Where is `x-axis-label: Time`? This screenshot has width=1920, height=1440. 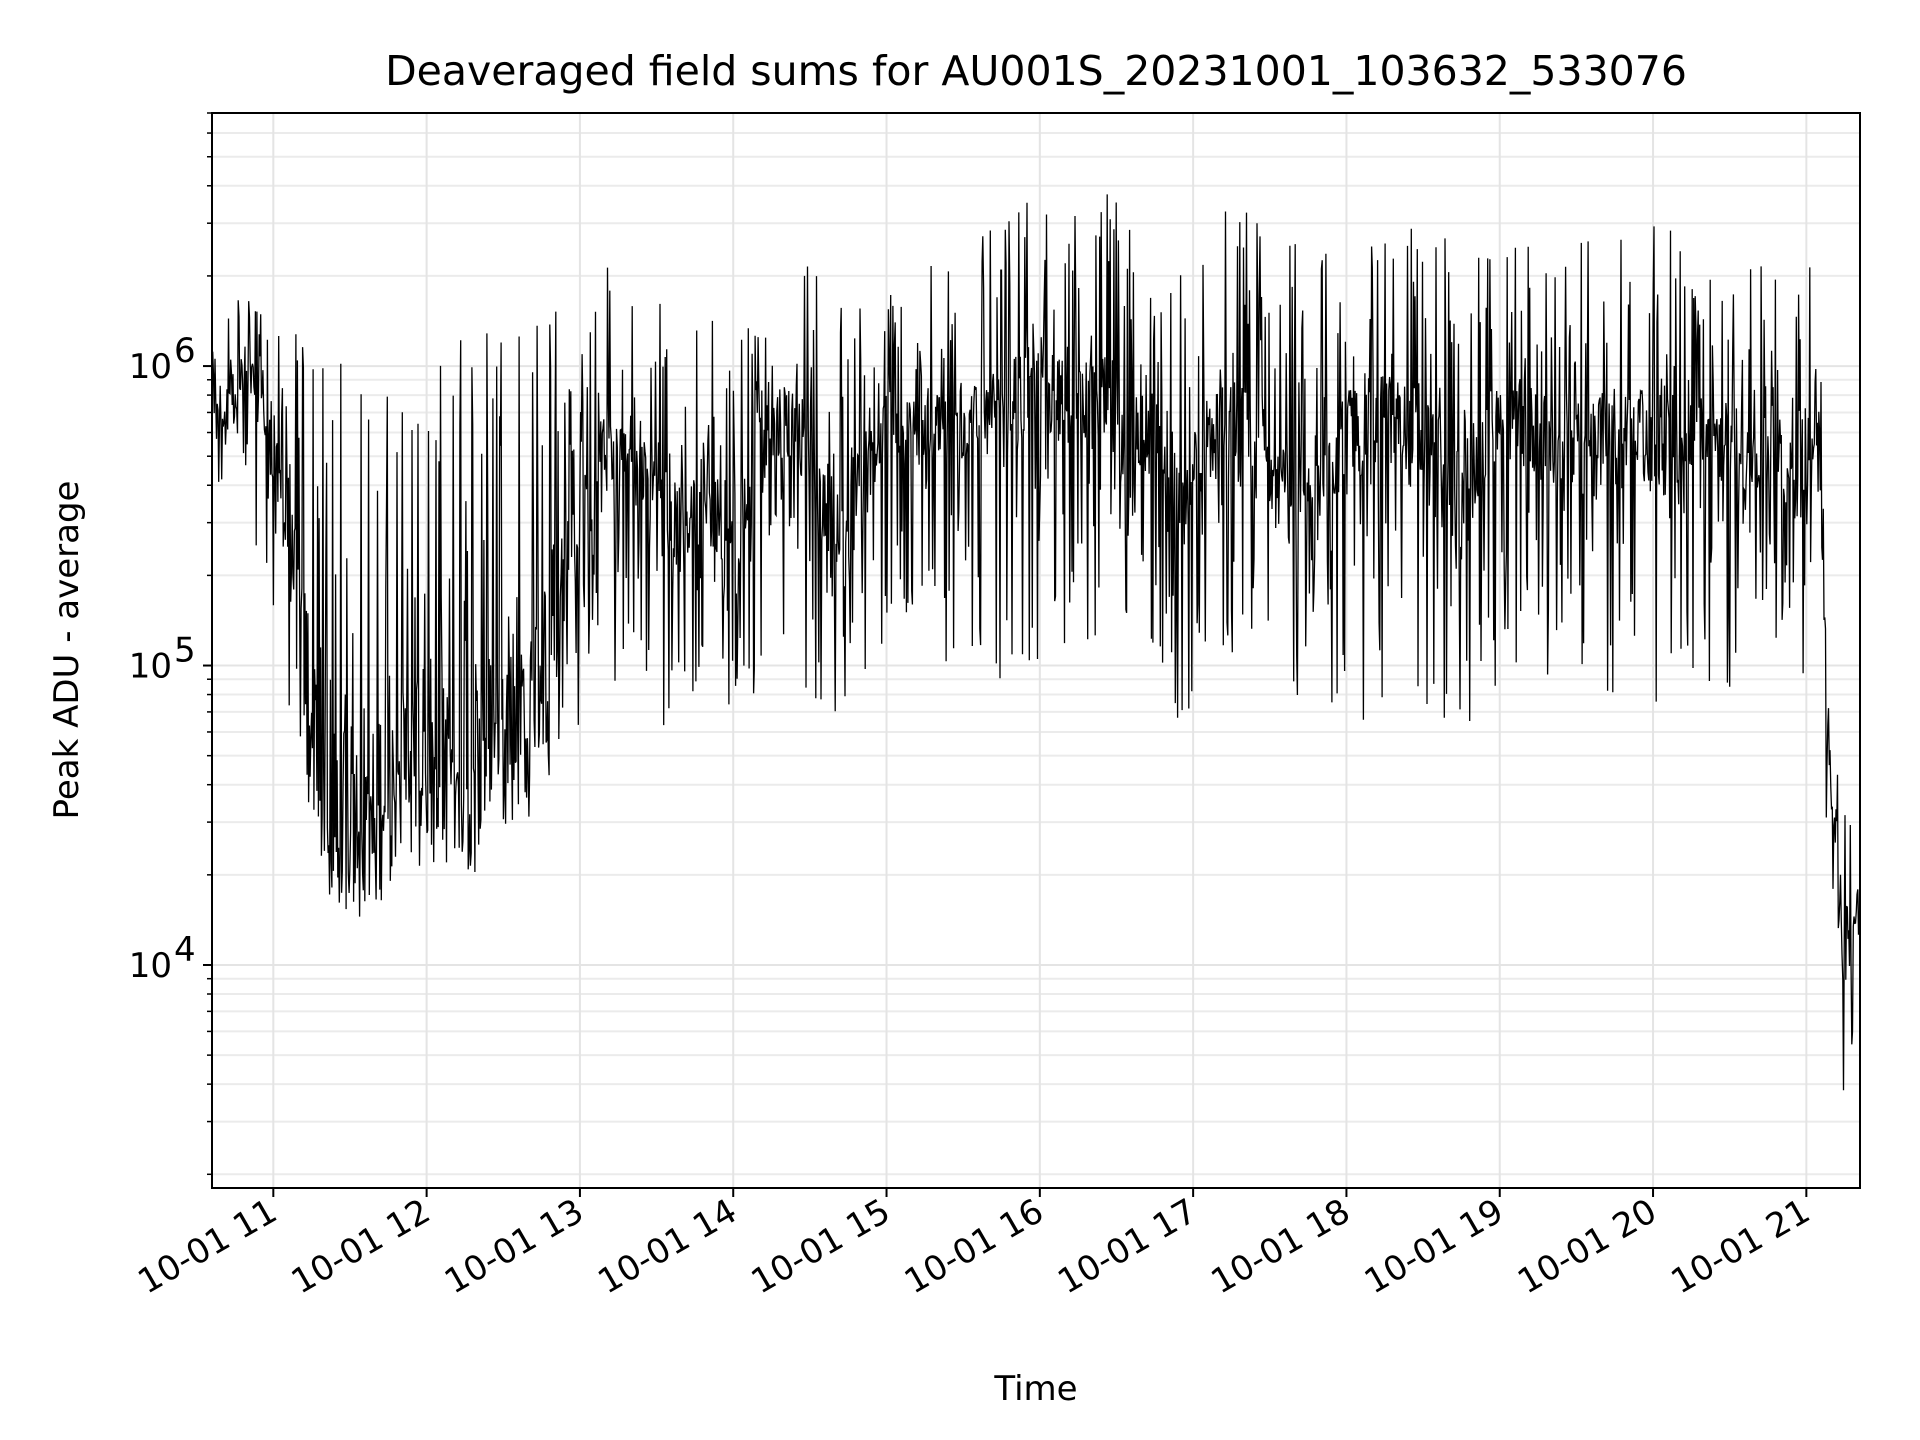
x-axis-label: Time is located at coordinates (1035, 1389).